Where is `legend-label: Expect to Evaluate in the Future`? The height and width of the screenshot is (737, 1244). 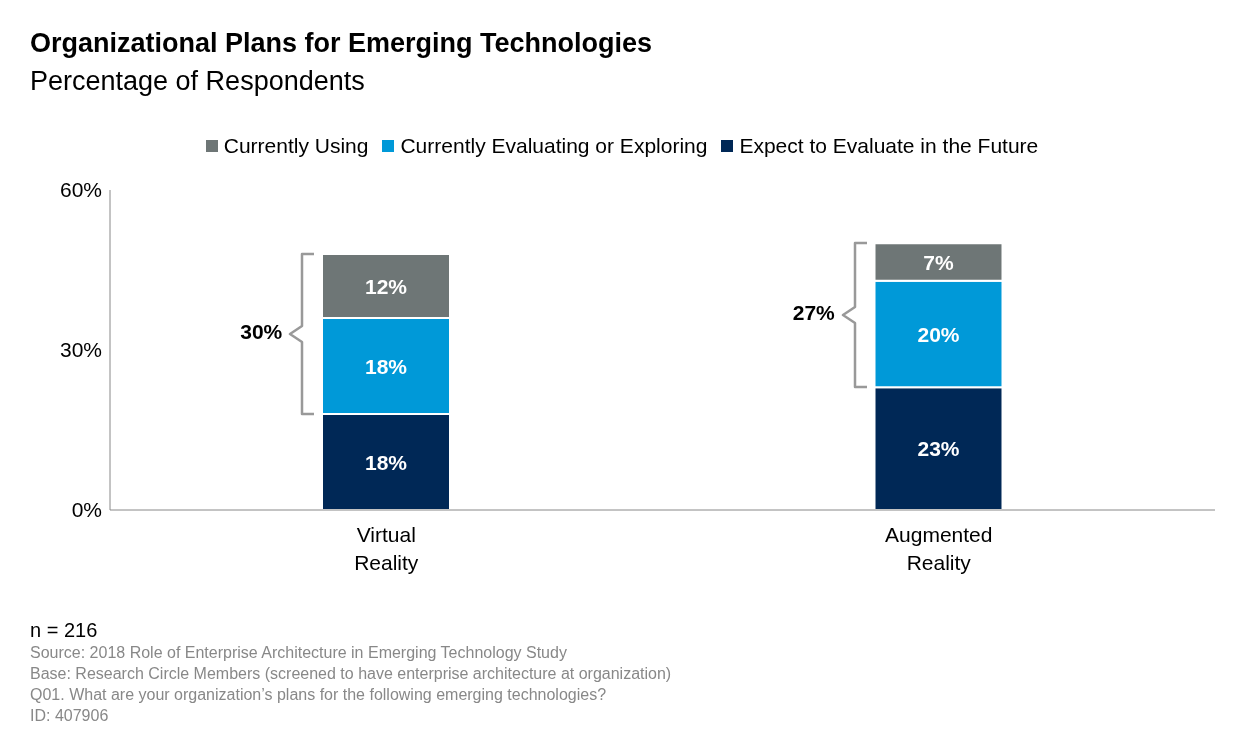
legend-label: Expect to Evaluate in the Future is located at coordinates (889, 146).